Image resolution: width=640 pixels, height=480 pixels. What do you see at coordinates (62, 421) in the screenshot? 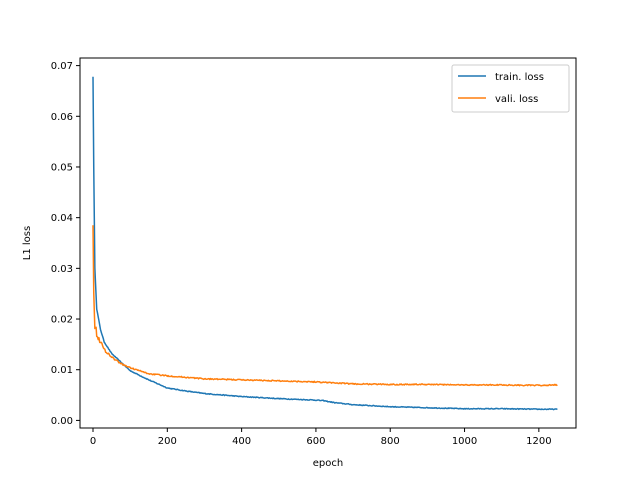
I see `y-tick-label: 0.00` at bounding box center [62, 421].